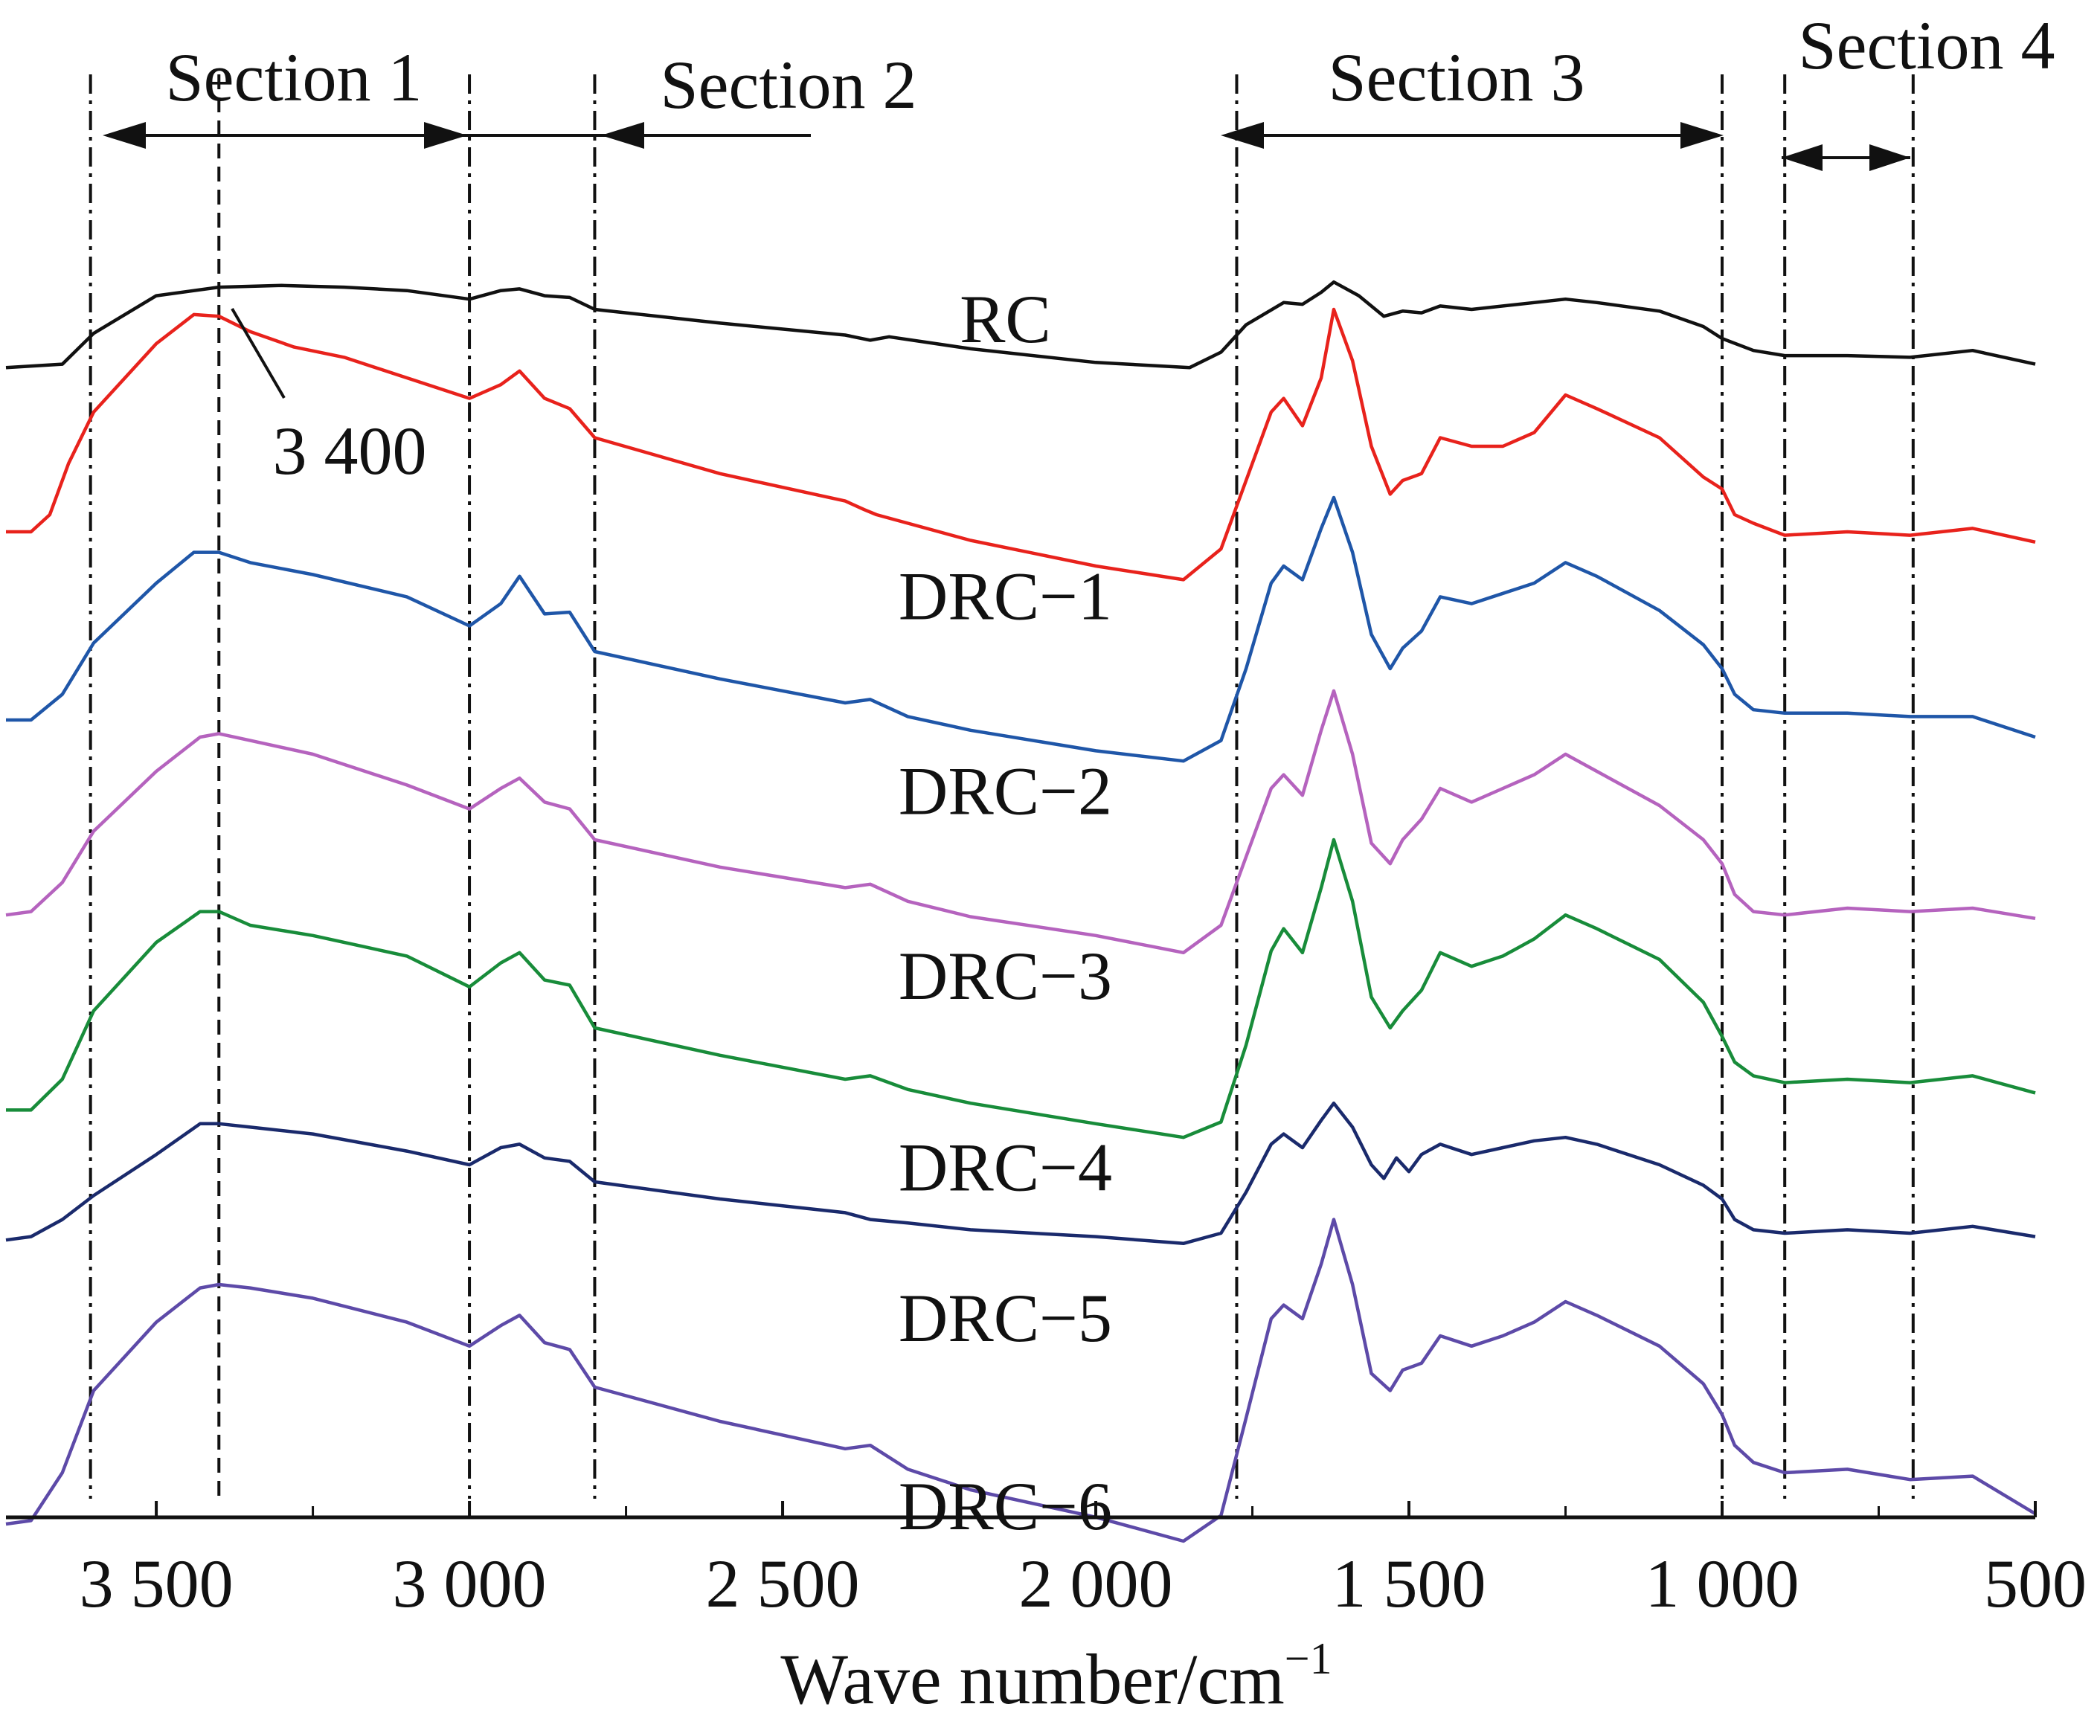 Image resolution: width=2100 pixels, height=1736 pixels. I want to click on series-label-drc-3: DRC−3, so click(1005, 976).